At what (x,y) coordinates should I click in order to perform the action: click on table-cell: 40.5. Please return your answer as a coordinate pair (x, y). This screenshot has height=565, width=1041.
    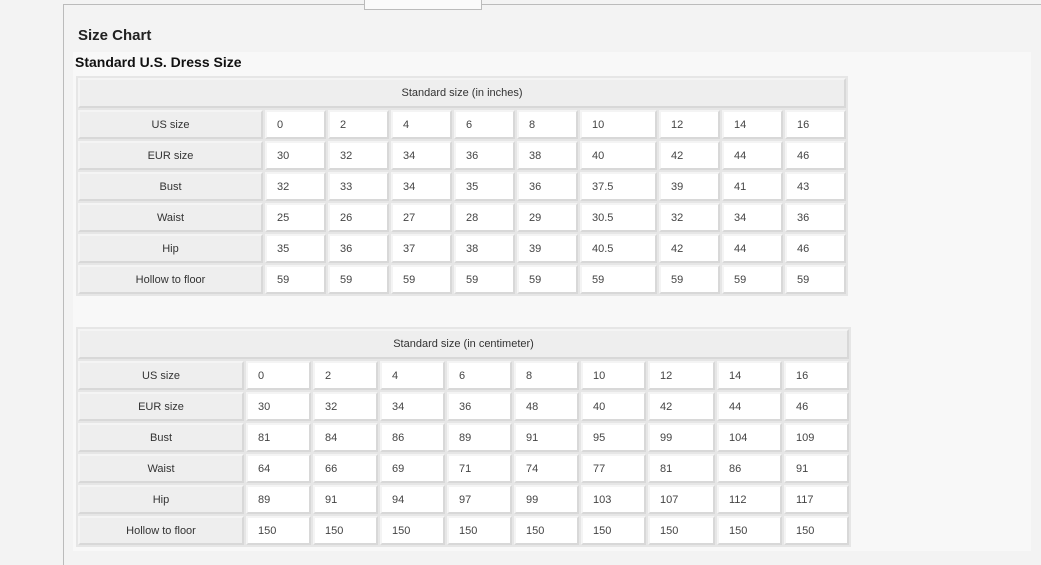
    Looking at the image, I should click on (618, 248).